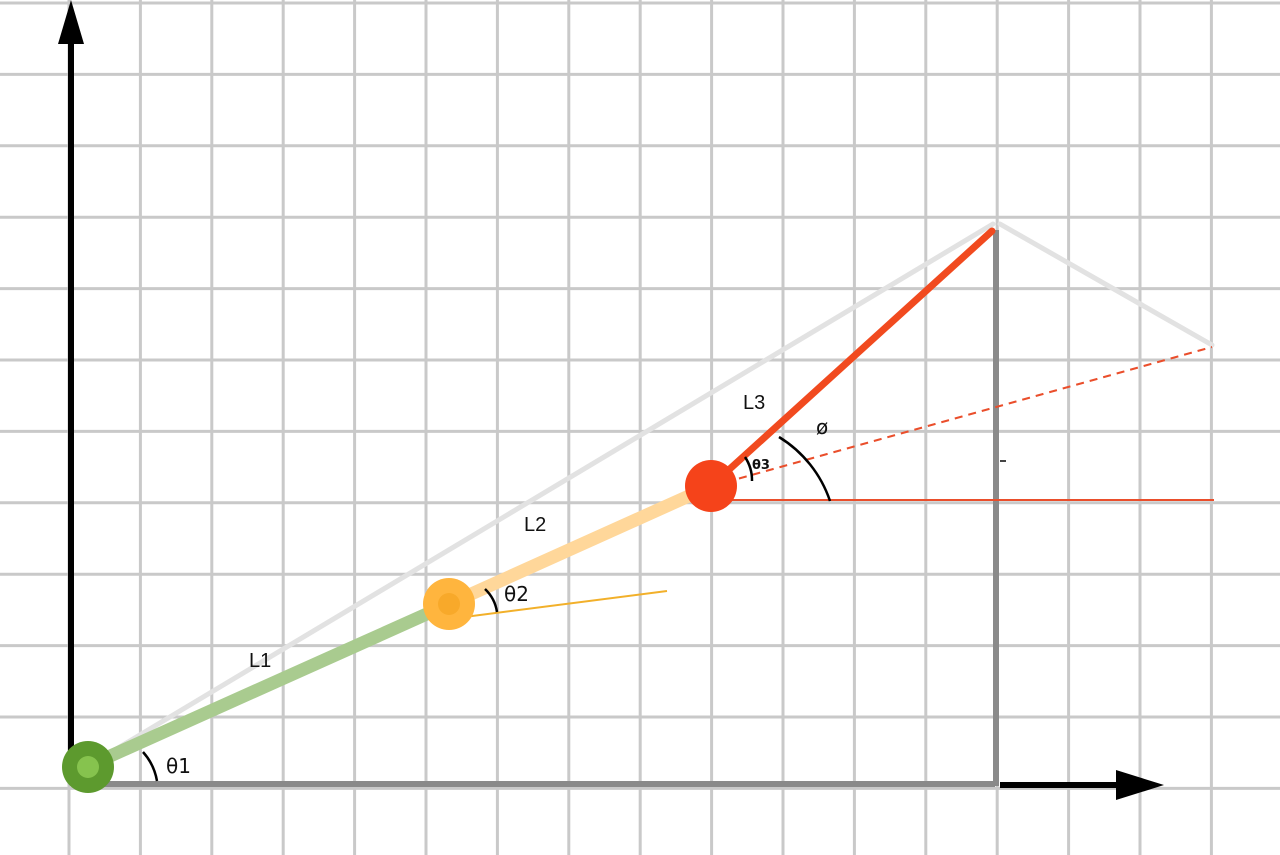 The width and height of the screenshot is (1280, 855). I want to click on joint-2-center, so click(449, 604).